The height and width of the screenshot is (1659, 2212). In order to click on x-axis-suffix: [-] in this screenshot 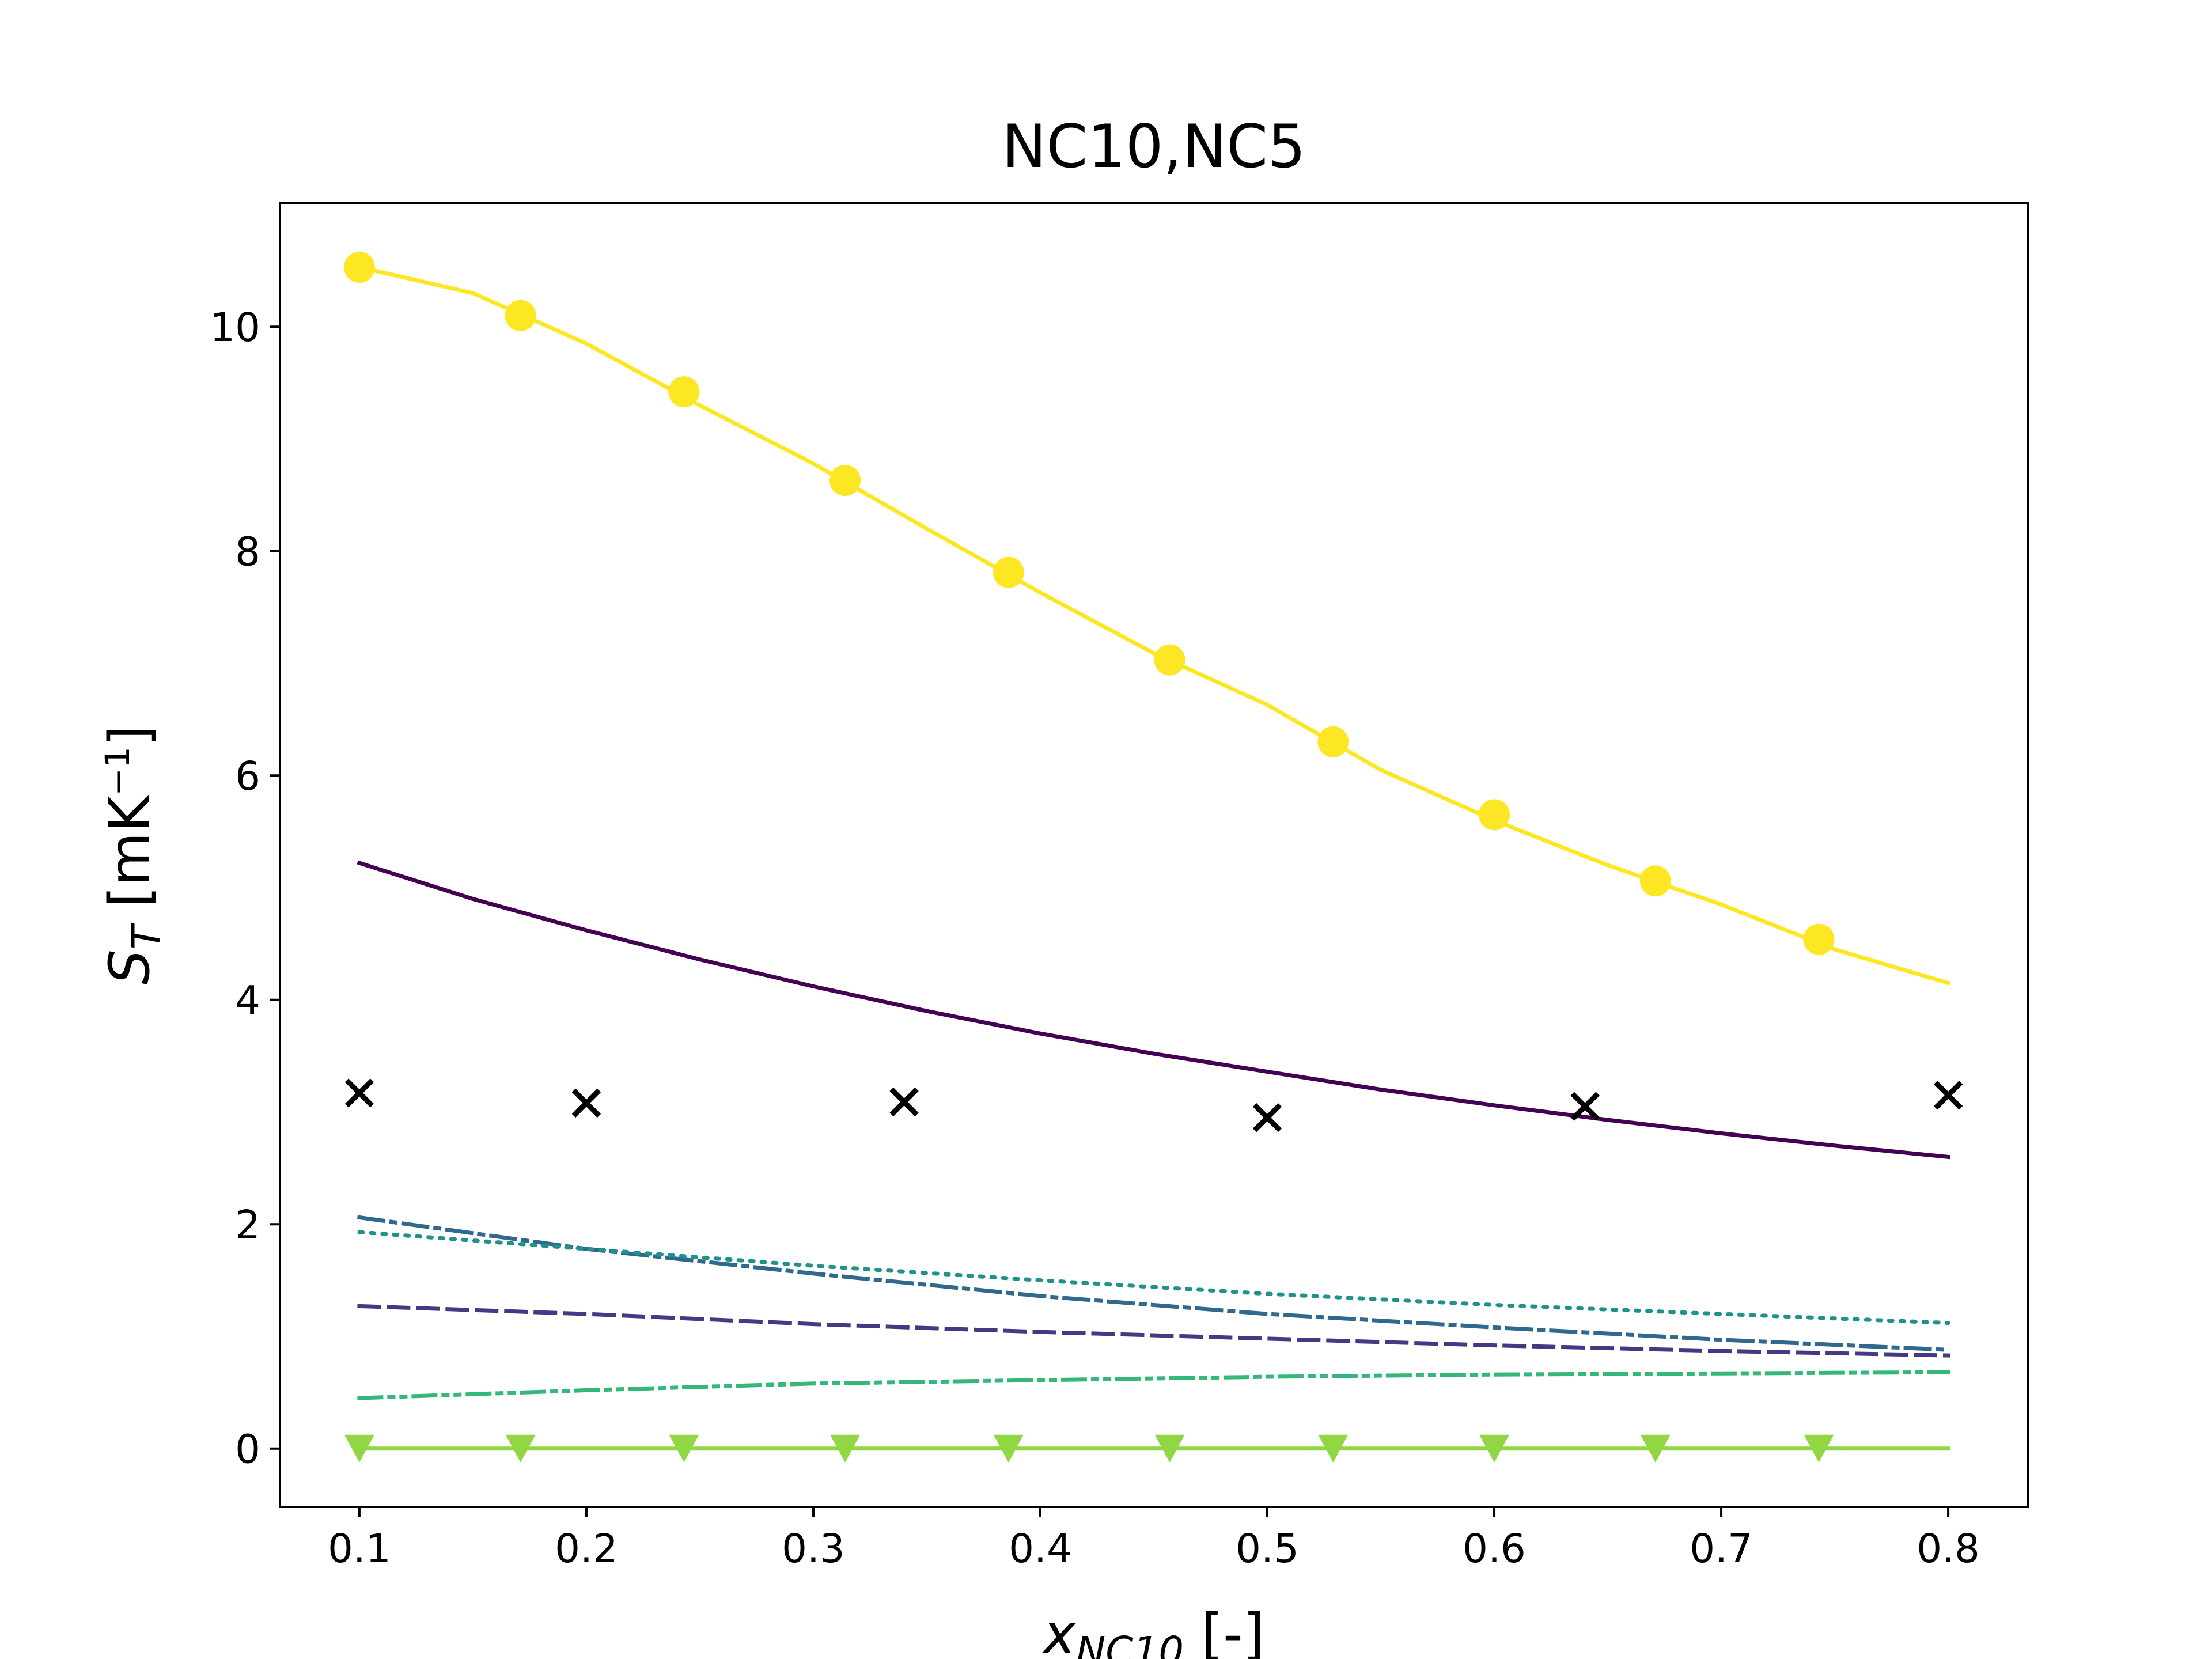, I will do `click(1224, 1630)`.